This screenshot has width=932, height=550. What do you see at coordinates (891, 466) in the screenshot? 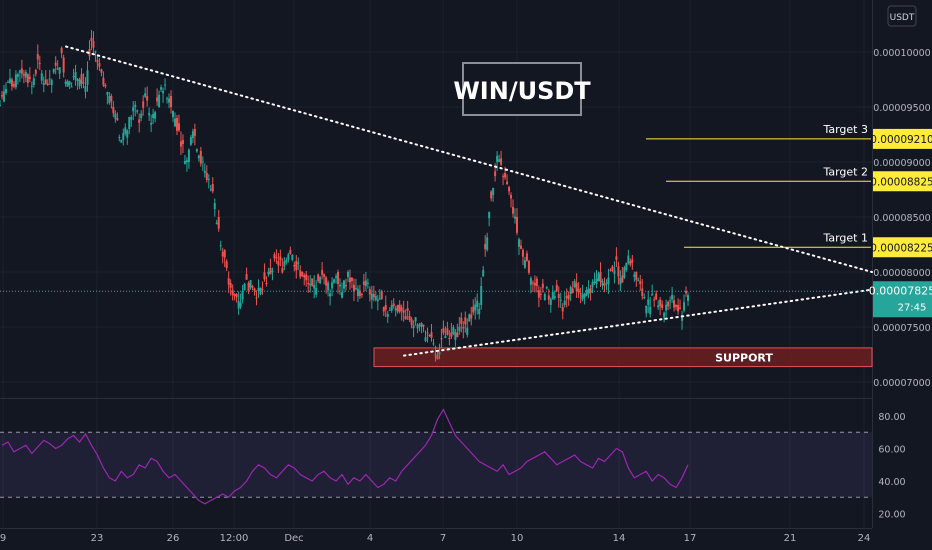
I see `rsi-axis: 80.00 60.00 40.00 20.00` at bounding box center [891, 466].